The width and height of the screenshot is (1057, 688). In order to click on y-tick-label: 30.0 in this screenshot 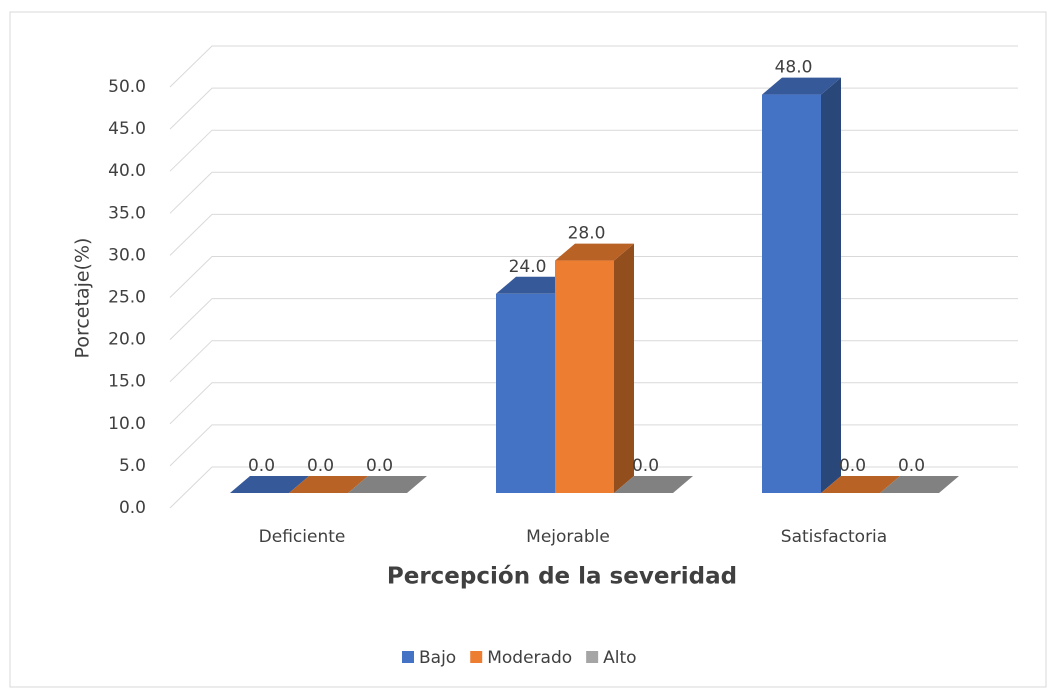, I will do `click(127, 255)`.